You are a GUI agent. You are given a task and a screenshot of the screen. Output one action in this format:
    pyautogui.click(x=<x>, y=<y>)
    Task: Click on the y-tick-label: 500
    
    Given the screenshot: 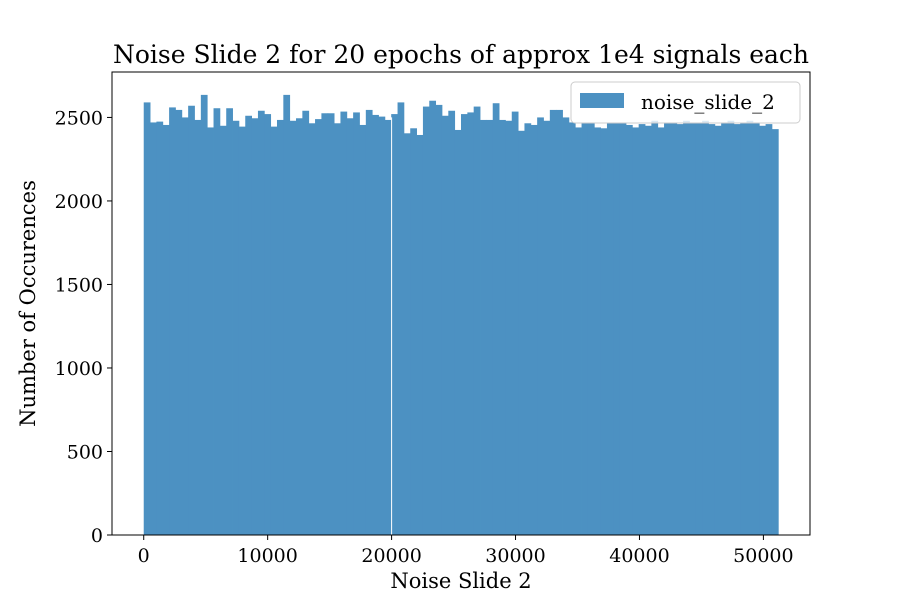 What is the action you would take?
    pyautogui.click(x=85, y=452)
    